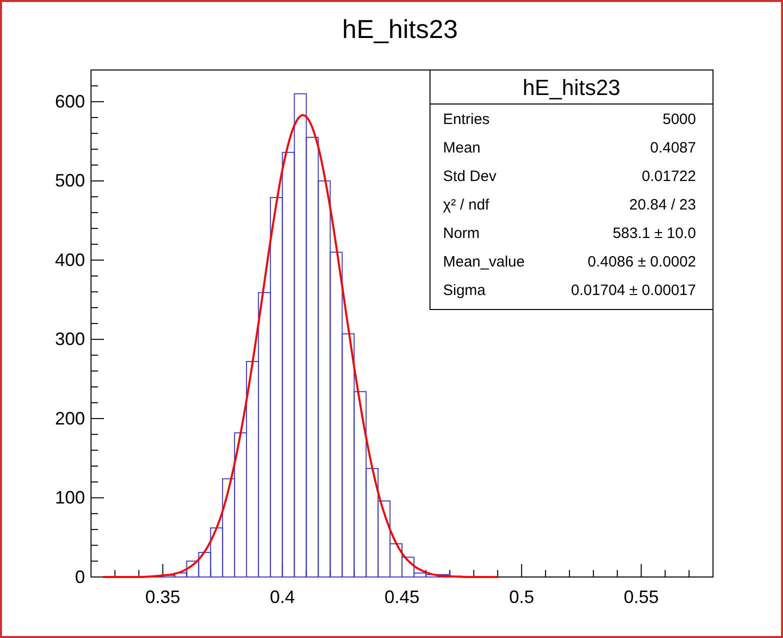 The width and height of the screenshot is (783, 638). Describe the element at coordinates (69, 498) in the screenshot. I see `y-tick-label: 100` at that location.